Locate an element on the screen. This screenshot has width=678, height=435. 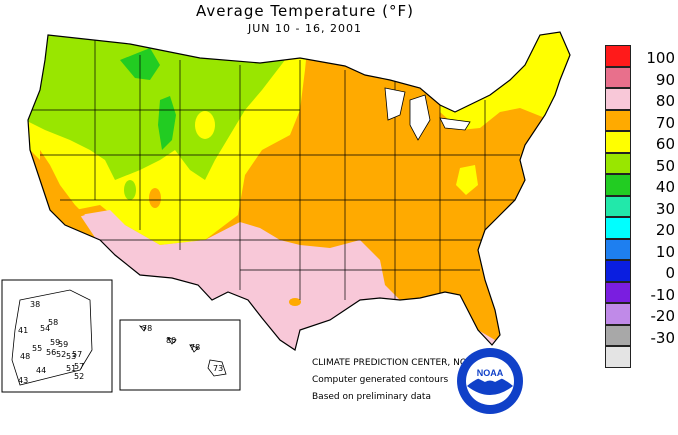
hawaii-inset-frame is located at coordinates (180, 355).